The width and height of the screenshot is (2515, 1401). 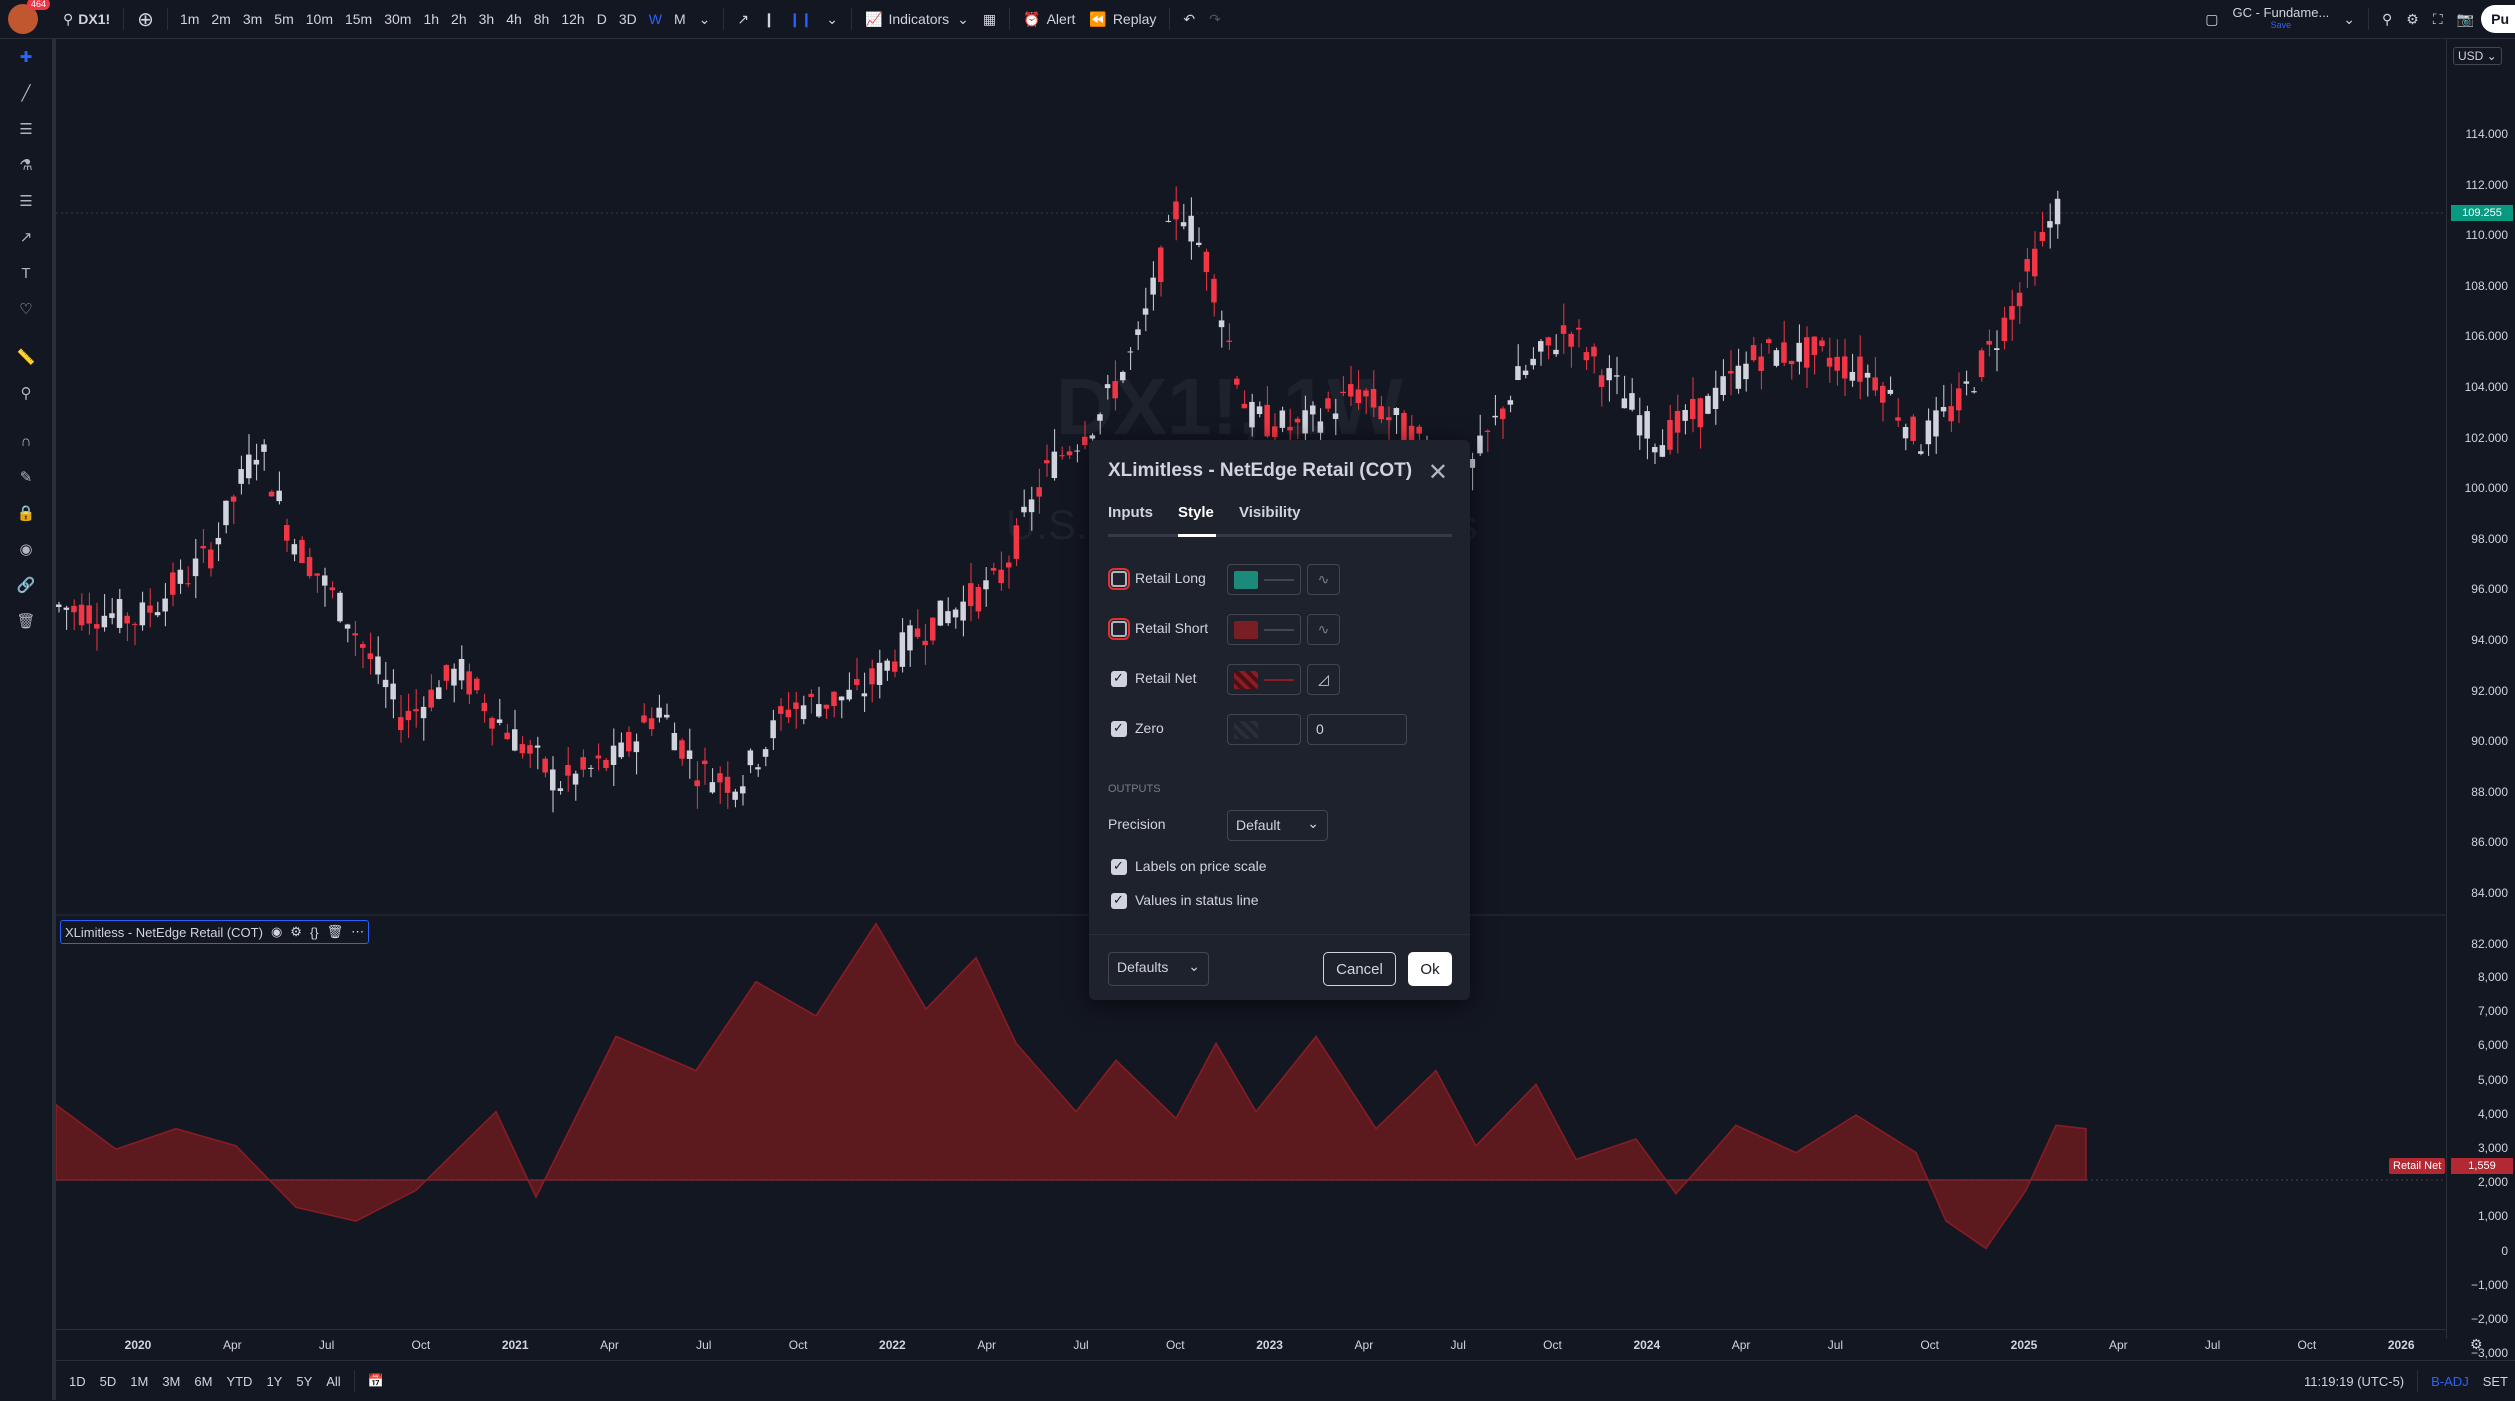 What do you see at coordinates (2437, 18) in the screenshot?
I see `fullscreen-icon: ⛶` at bounding box center [2437, 18].